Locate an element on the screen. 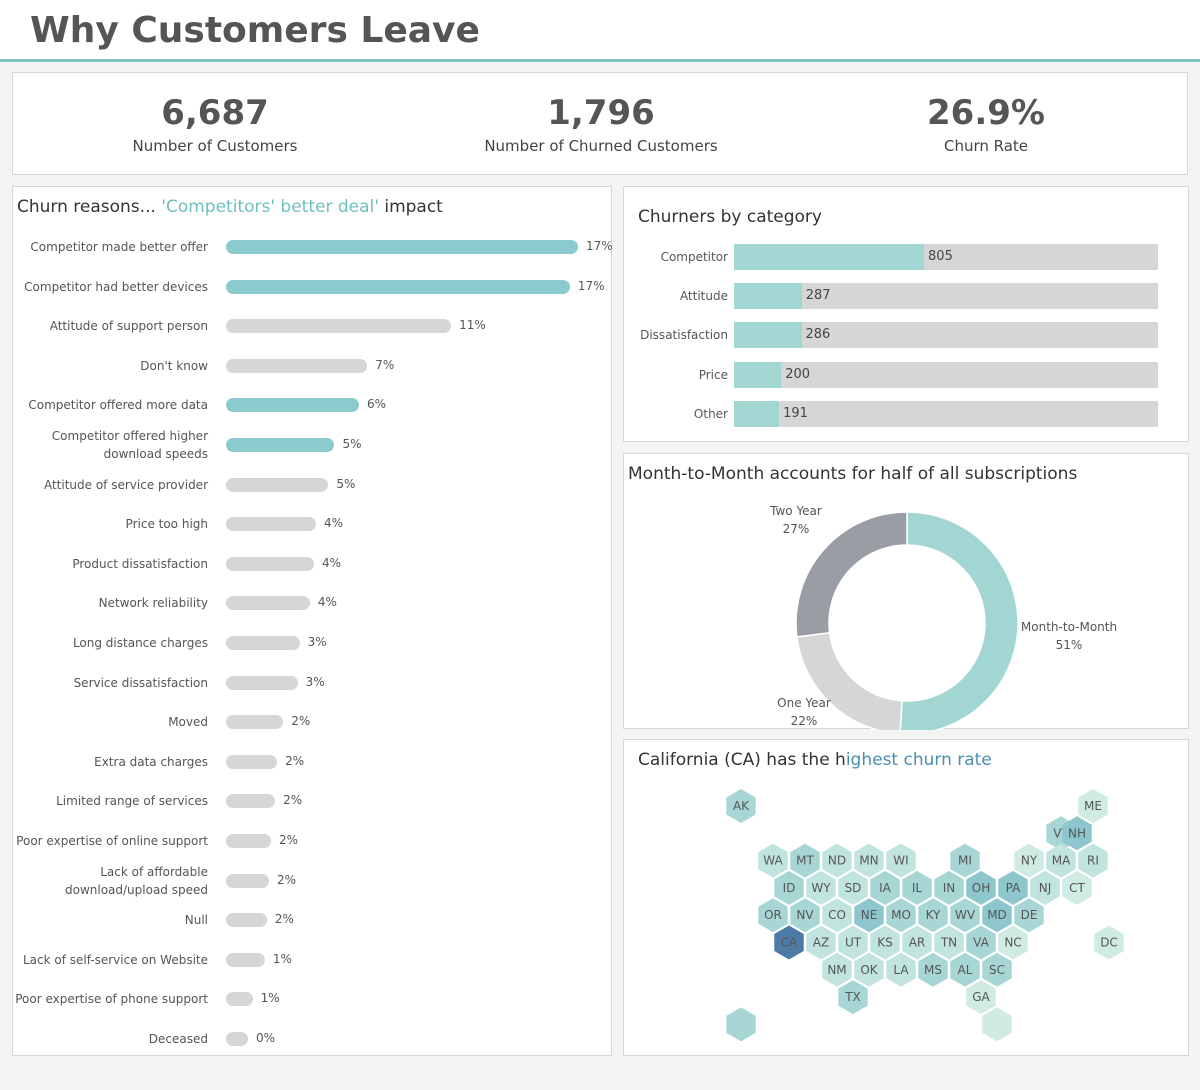 This screenshot has height=1090, width=1200. reason-label: Competitor made better offer is located at coordinates (119, 247).